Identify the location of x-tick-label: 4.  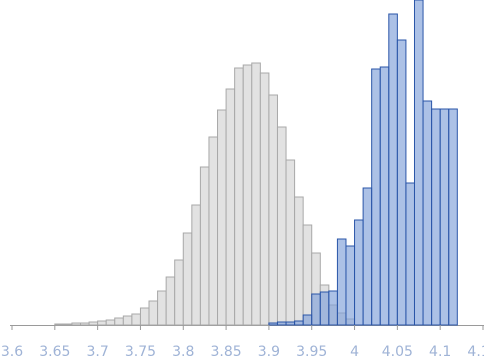
(354, 352).